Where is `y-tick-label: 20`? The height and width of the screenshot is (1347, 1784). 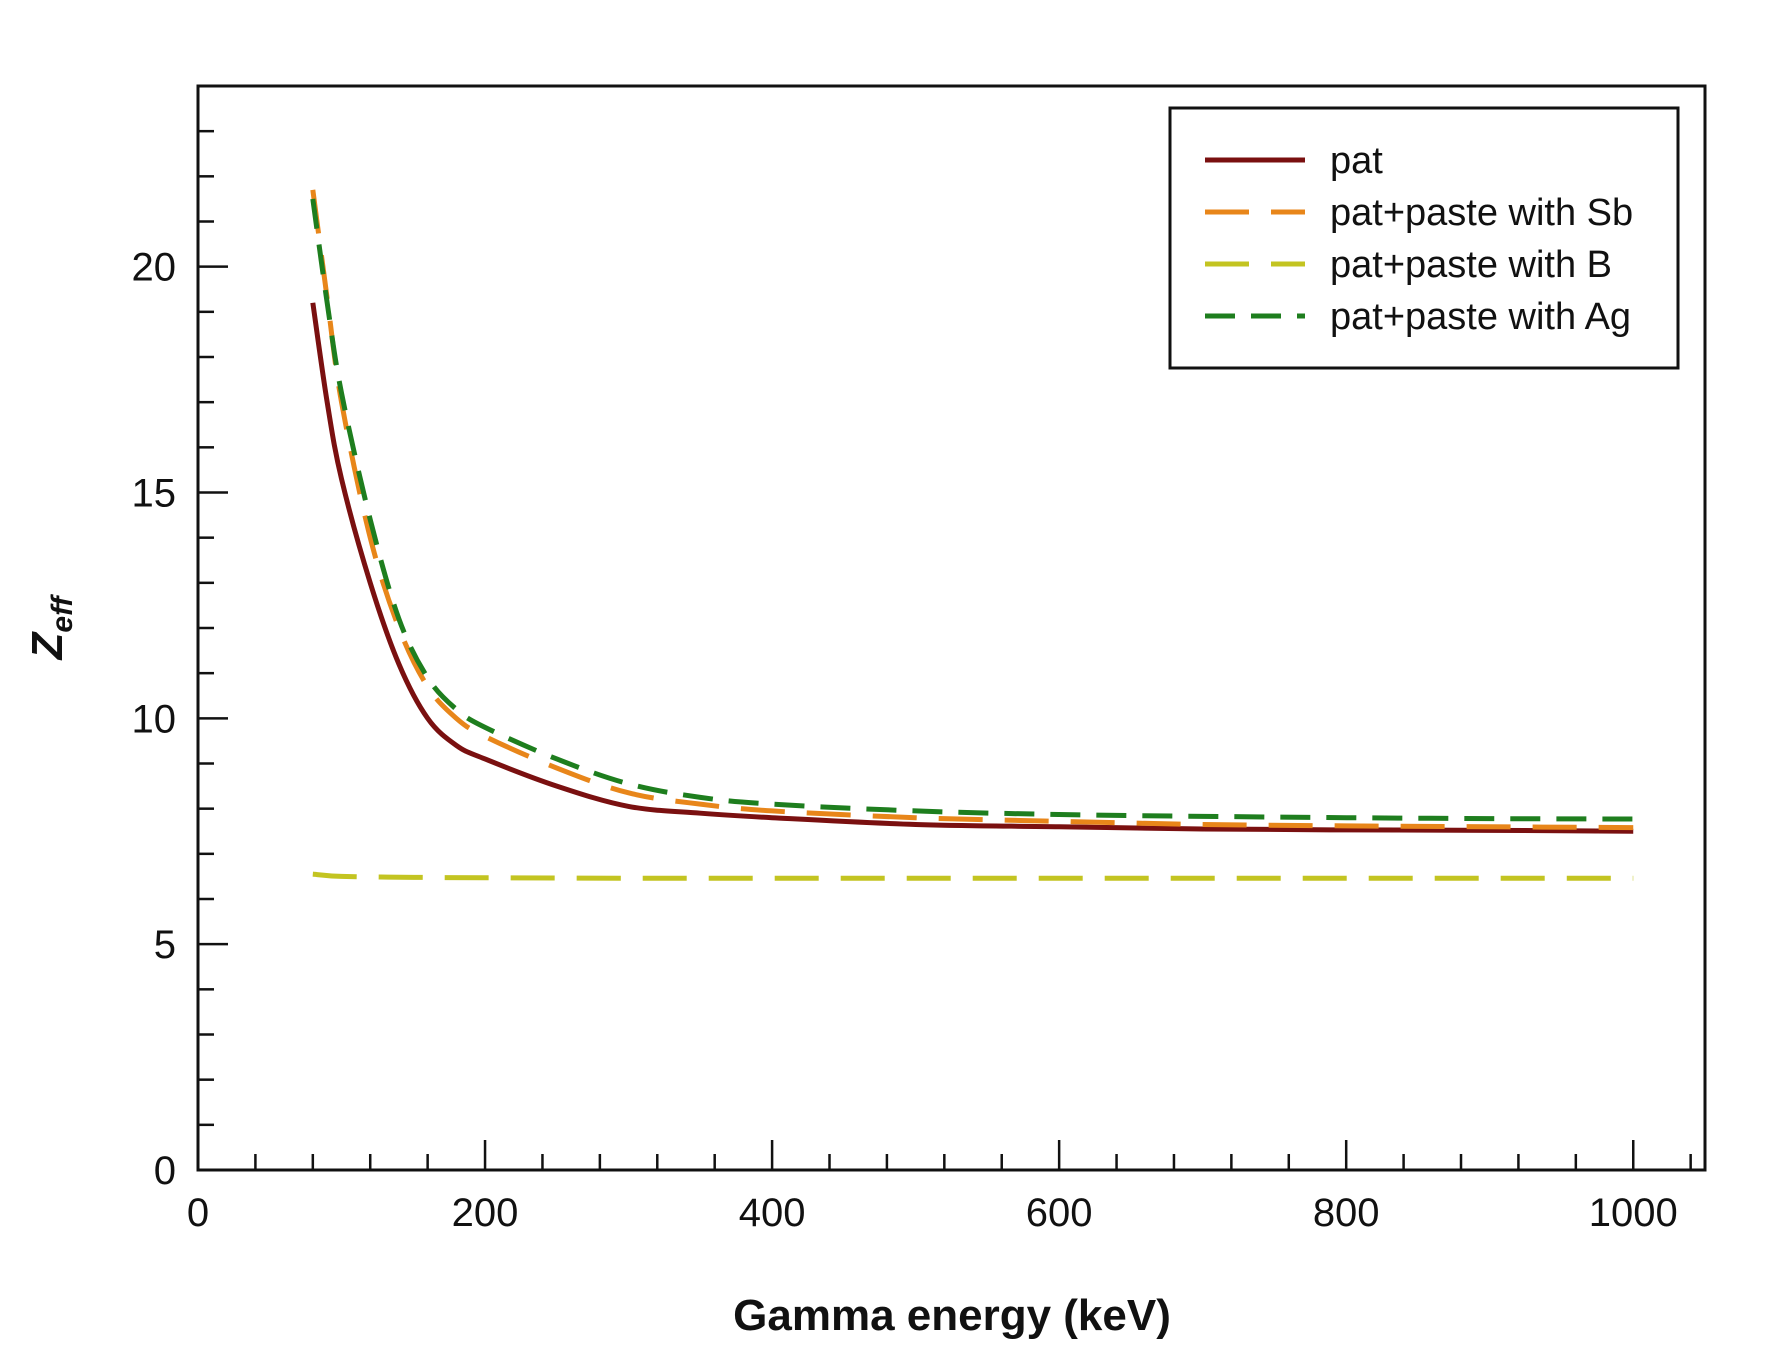
y-tick-label: 20 is located at coordinates (154, 268).